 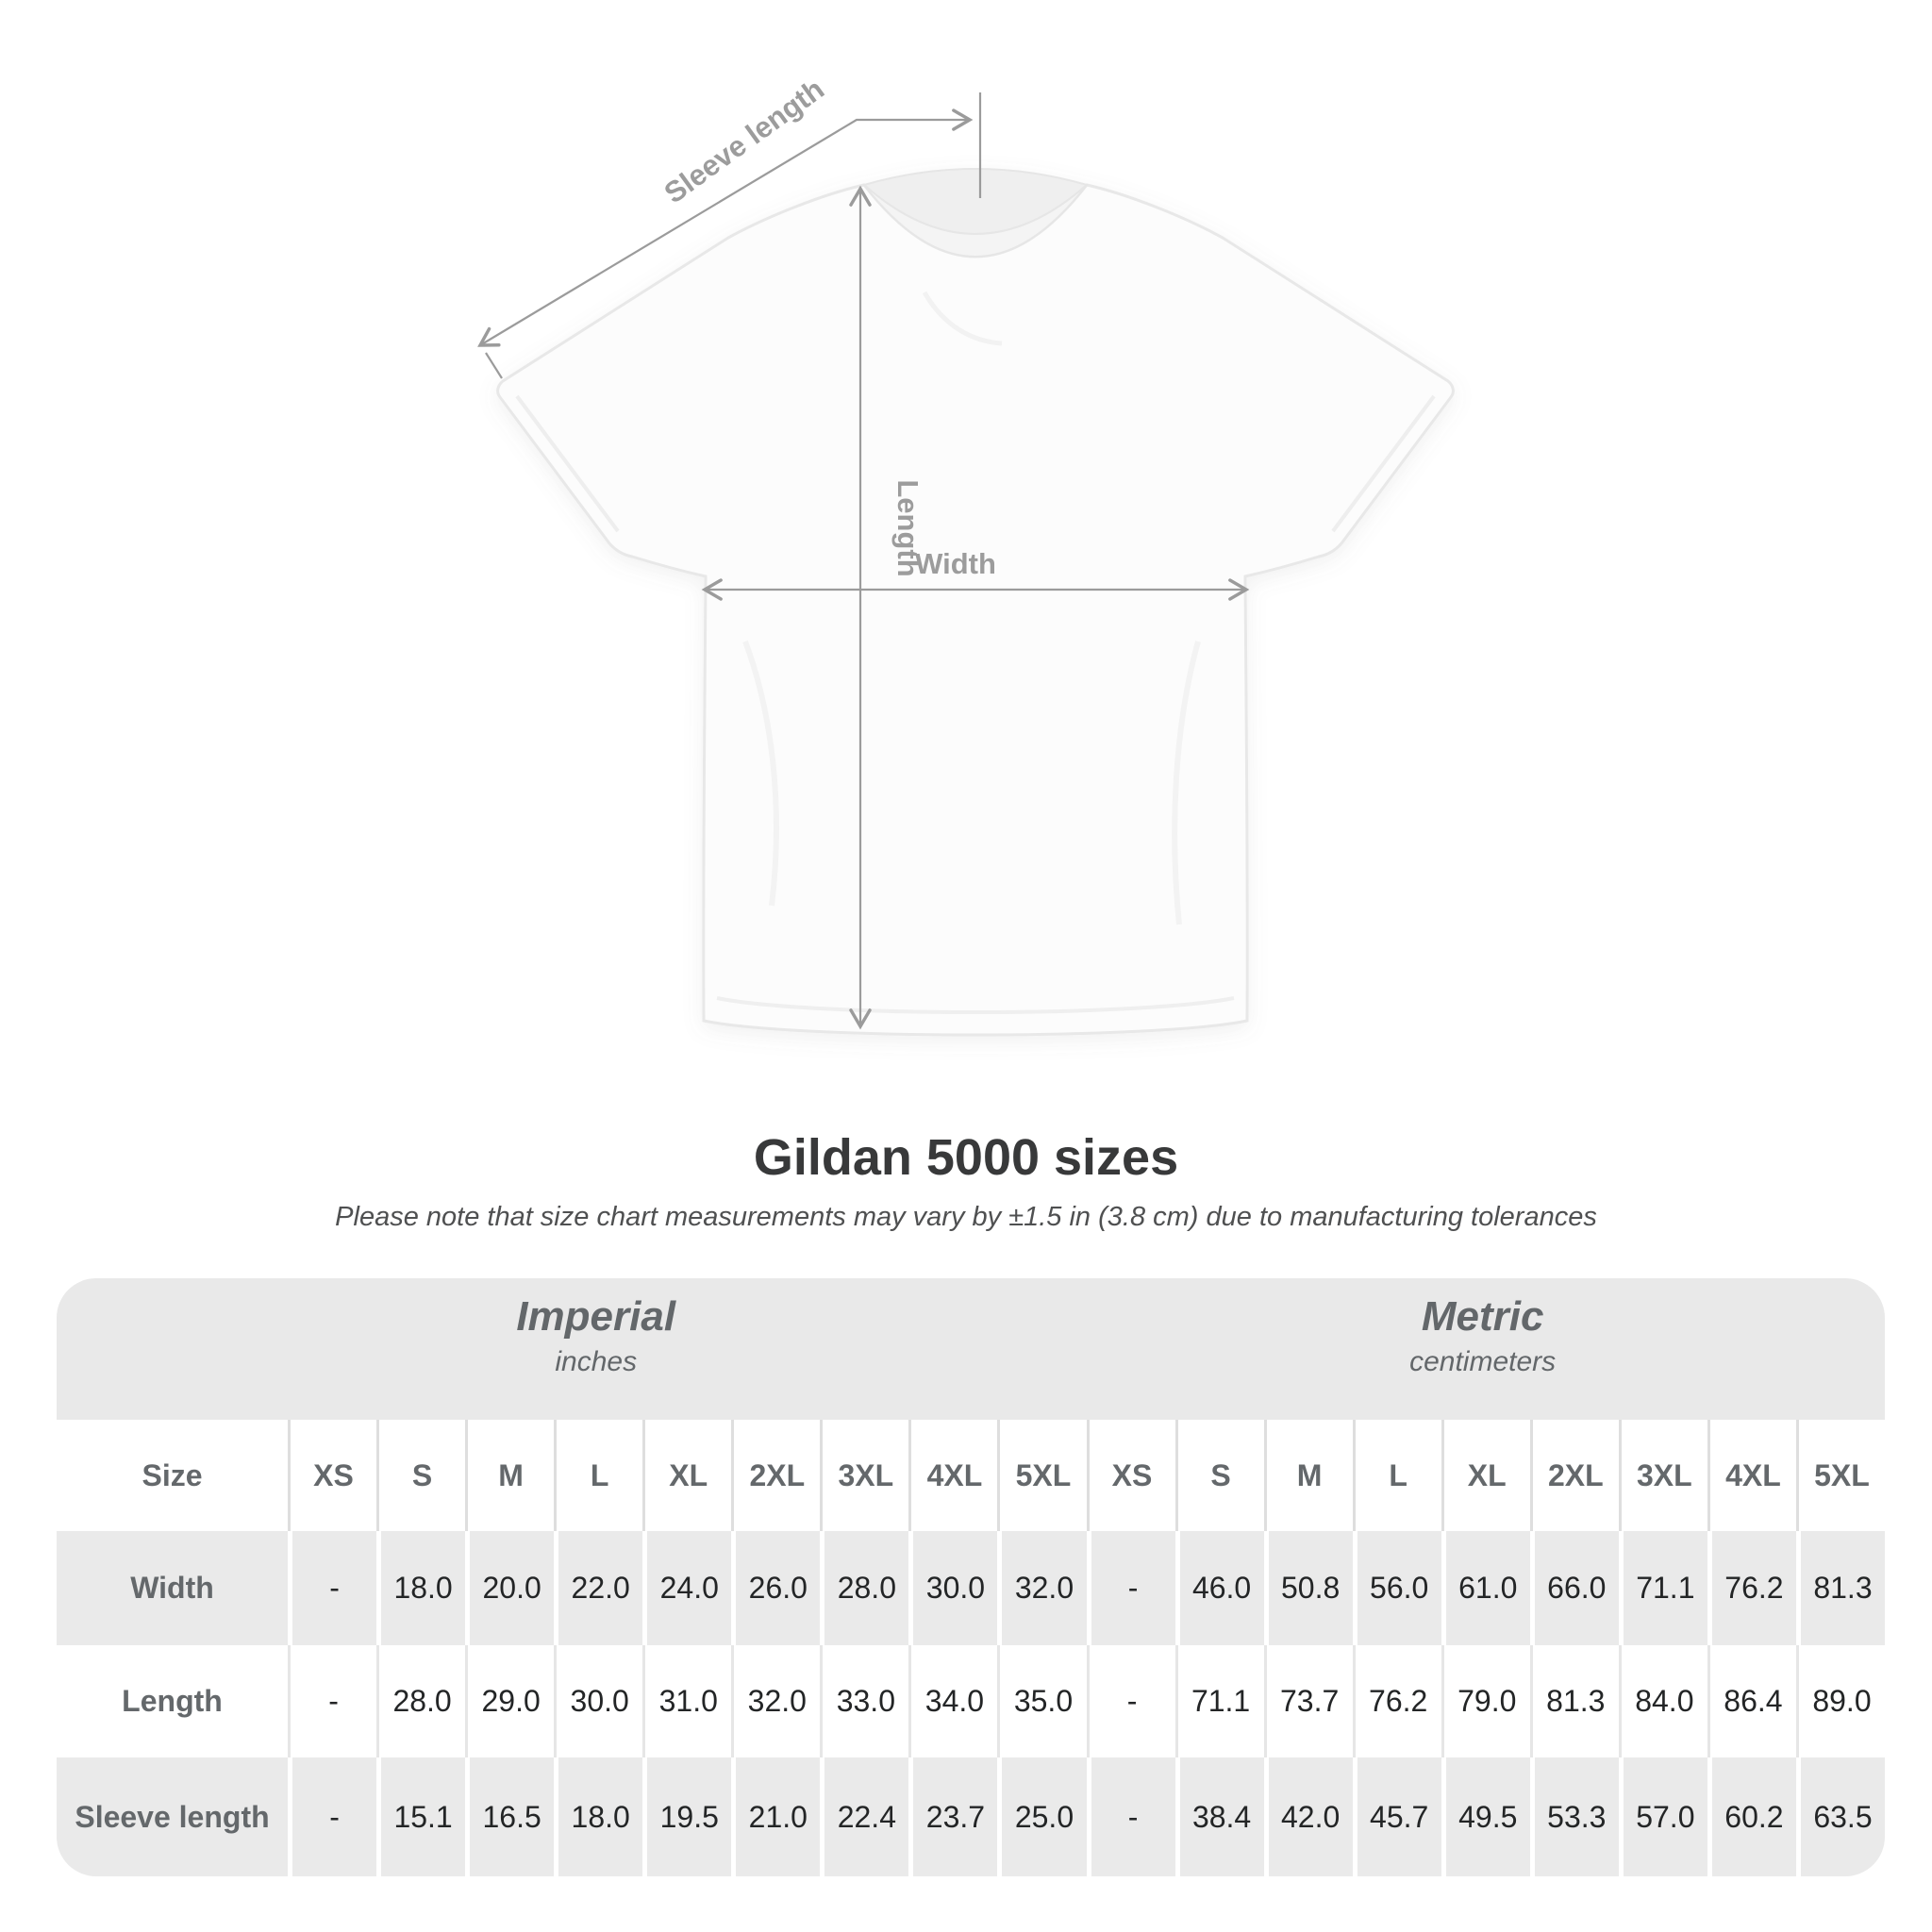 I want to click on value-cell: 56.0, so click(x=1397, y=1588).